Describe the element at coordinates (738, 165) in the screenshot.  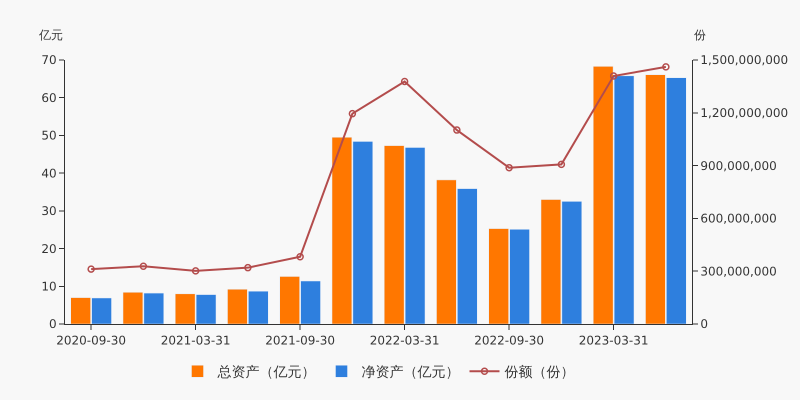
I see `y2-tick-label: 900,000,000` at that location.